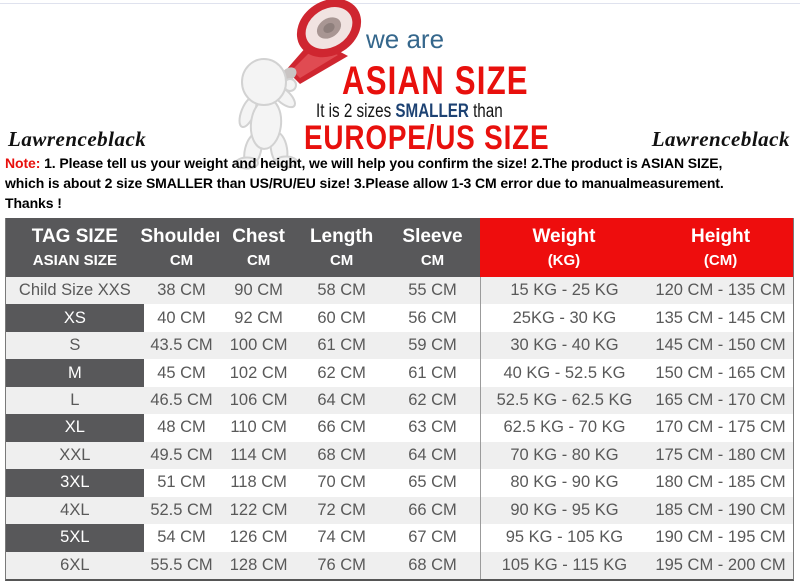  I want to click on weight-cell: 25KG - 30 KG, so click(563, 318).